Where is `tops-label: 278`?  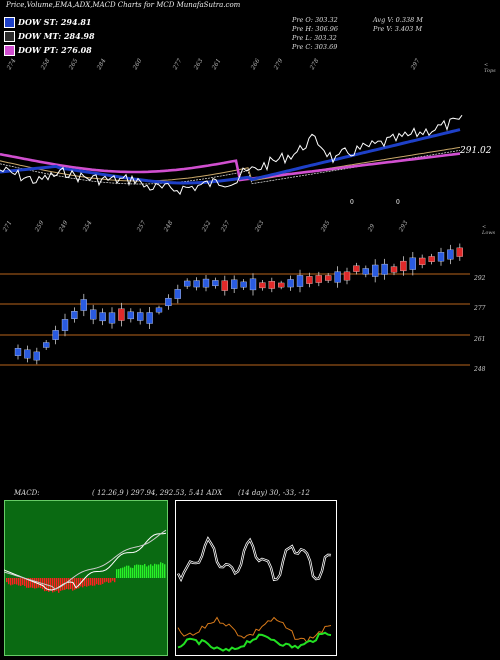
tops-label: 278 is located at coordinates (314, 64).